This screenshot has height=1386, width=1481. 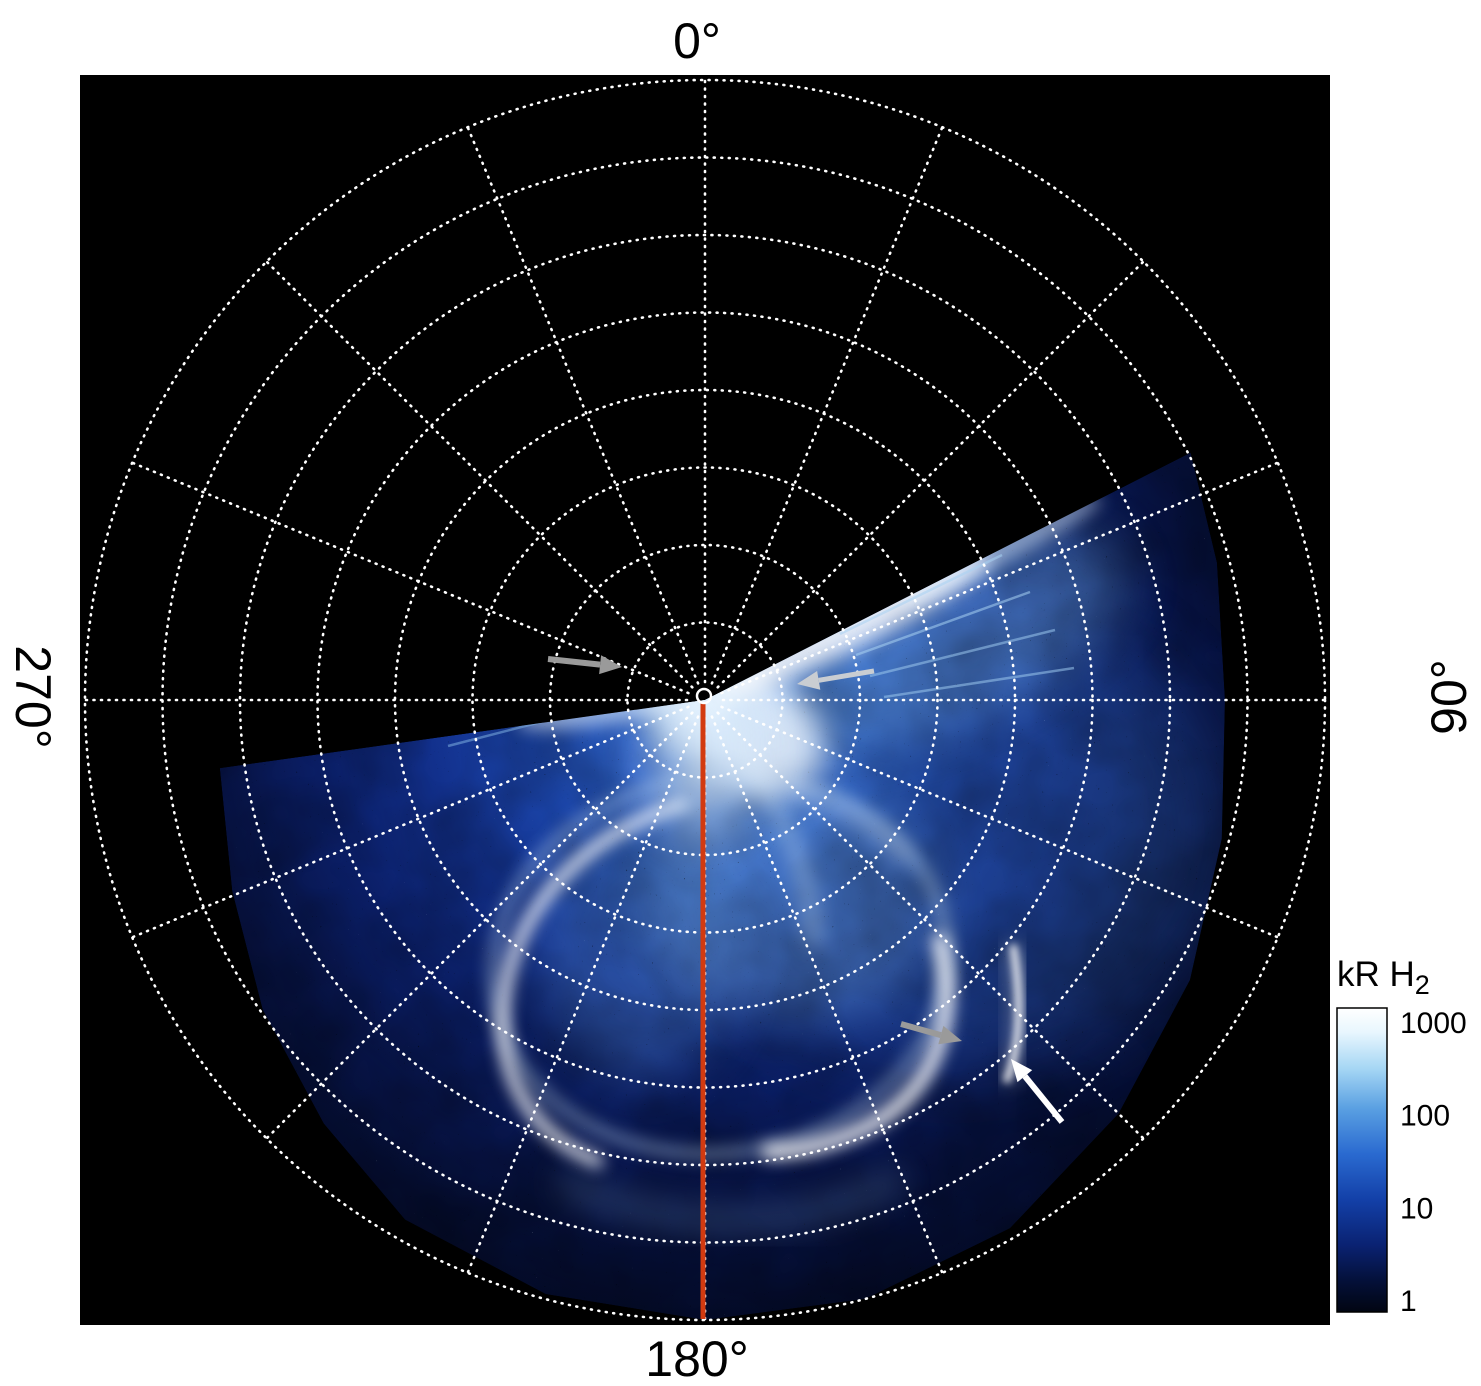 I want to click on gray-arrow-upper-left-head, so click(x=610, y=665).